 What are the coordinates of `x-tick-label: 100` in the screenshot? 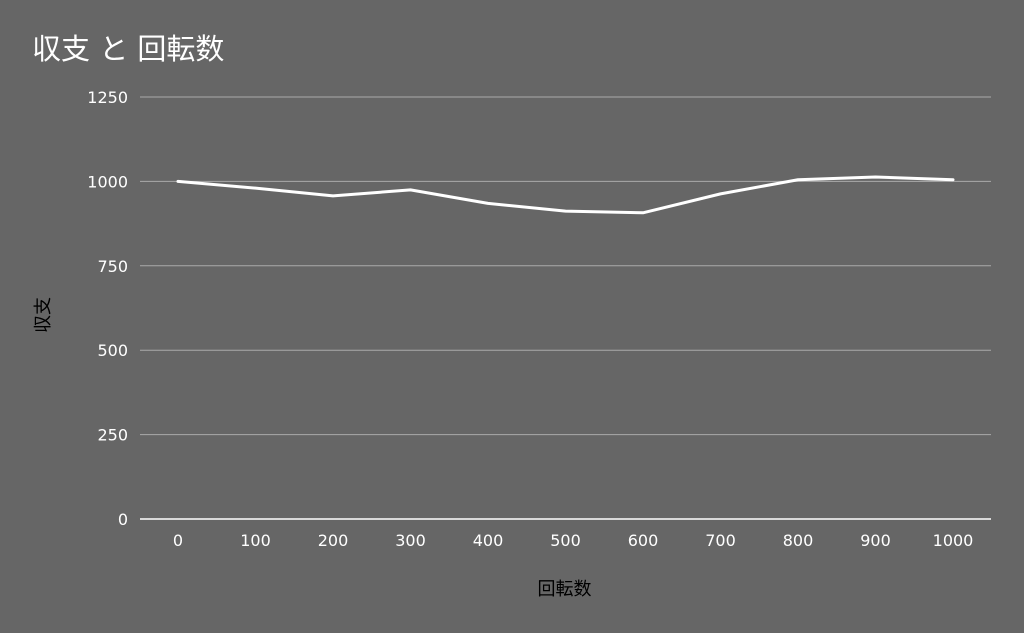 It's located at (255, 540).